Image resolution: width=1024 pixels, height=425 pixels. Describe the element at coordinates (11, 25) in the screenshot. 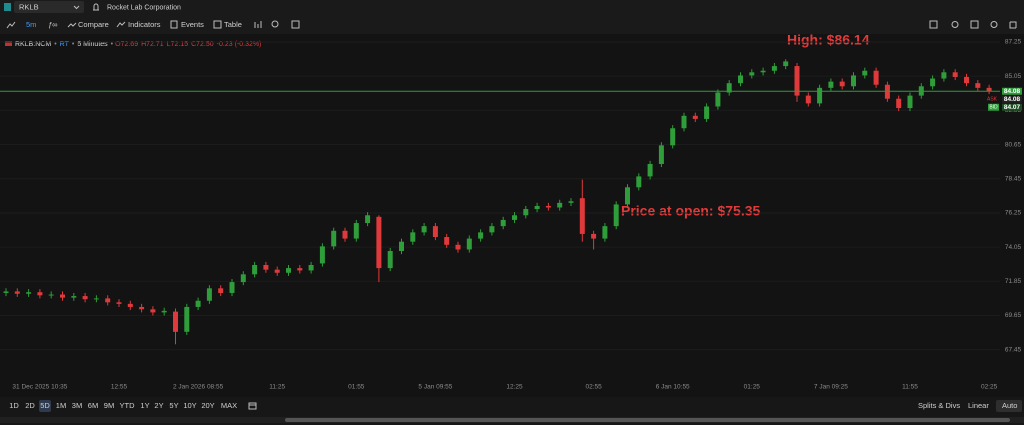

I see `draw-icon` at that location.